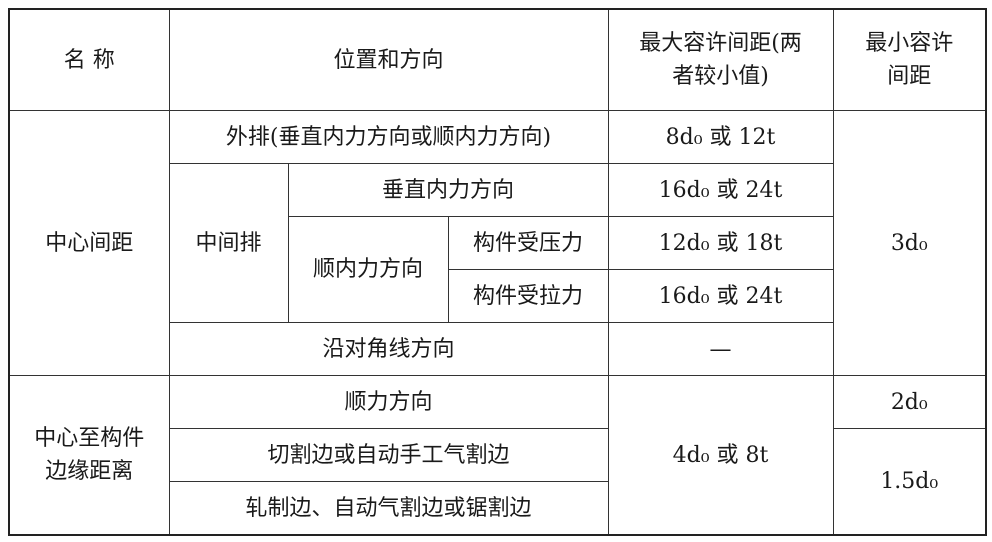  I want to click on cell: 4d₀ 或 8t, so click(720, 455).